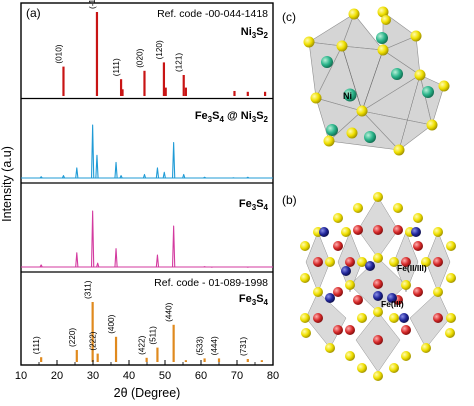 This screenshot has width=474, height=406. I want to click on peak-hkl-label: (120), so click(159, 49).